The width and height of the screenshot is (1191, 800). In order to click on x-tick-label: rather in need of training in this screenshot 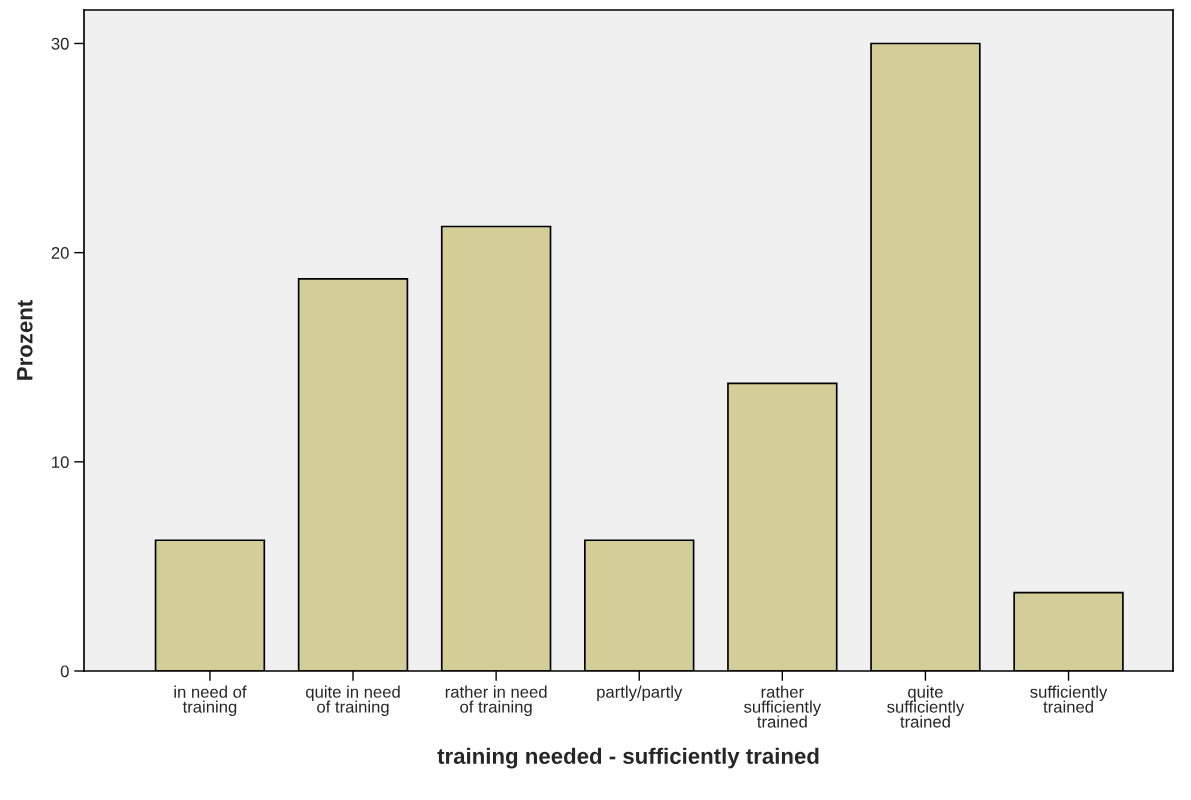, I will do `click(496, 701)`.